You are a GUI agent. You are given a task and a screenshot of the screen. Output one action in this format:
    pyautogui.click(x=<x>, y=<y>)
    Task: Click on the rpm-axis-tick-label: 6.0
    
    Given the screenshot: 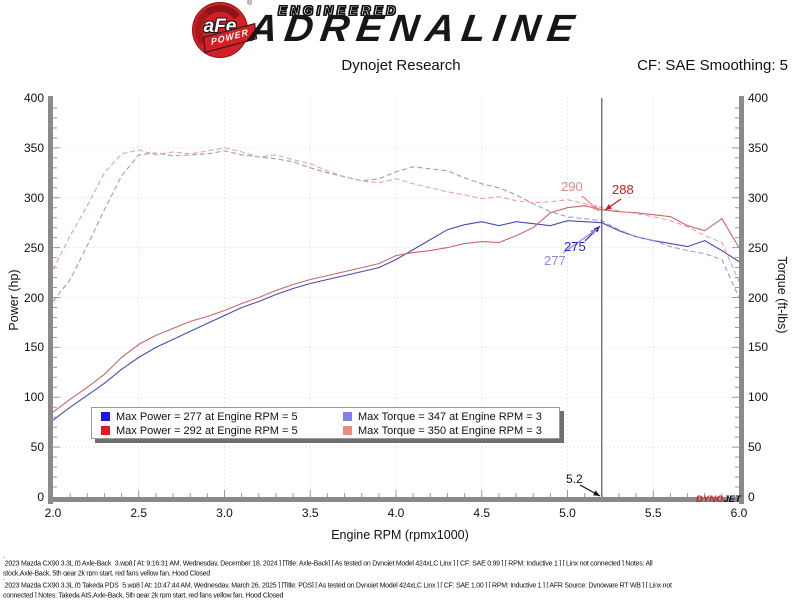 What is the action you would take?
    pyautogui.click(x=739, y=513)
    